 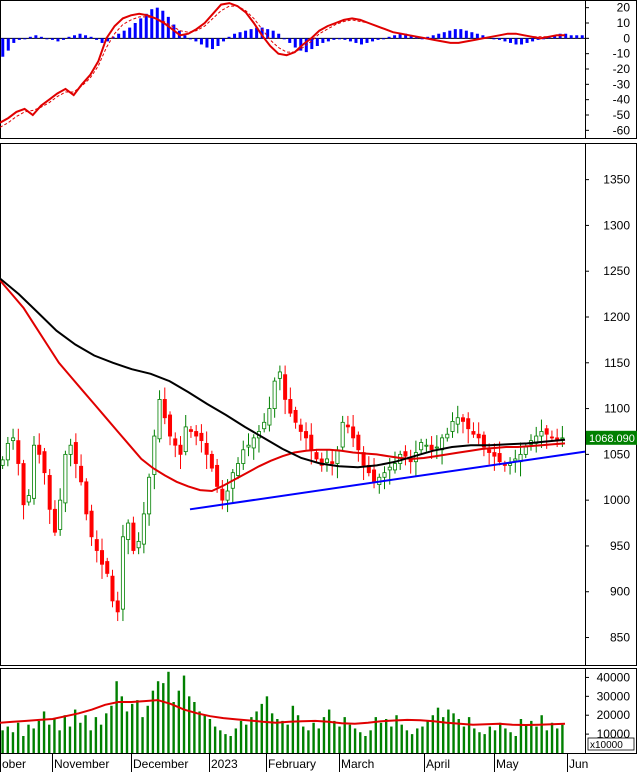 What do you see at coordinates (224, 764) in the screenshot?
I see `x-month-label: 2023` at bounding box center [224, 764].